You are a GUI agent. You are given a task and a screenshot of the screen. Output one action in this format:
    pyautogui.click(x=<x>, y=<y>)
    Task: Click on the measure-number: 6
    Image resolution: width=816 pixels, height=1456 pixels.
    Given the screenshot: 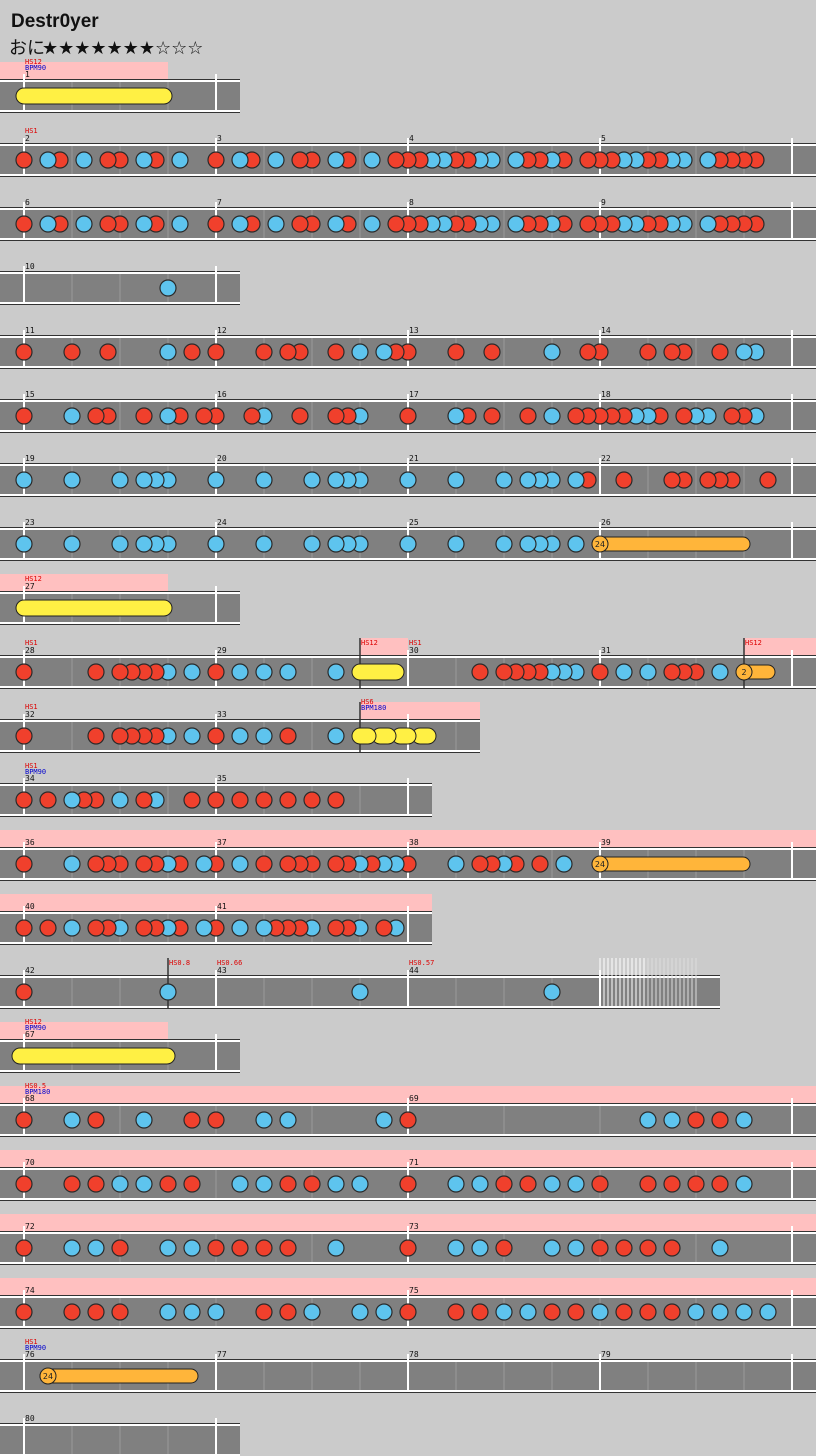 What is the action you would take?
    pyautogui.click(x=27, y=202)
    